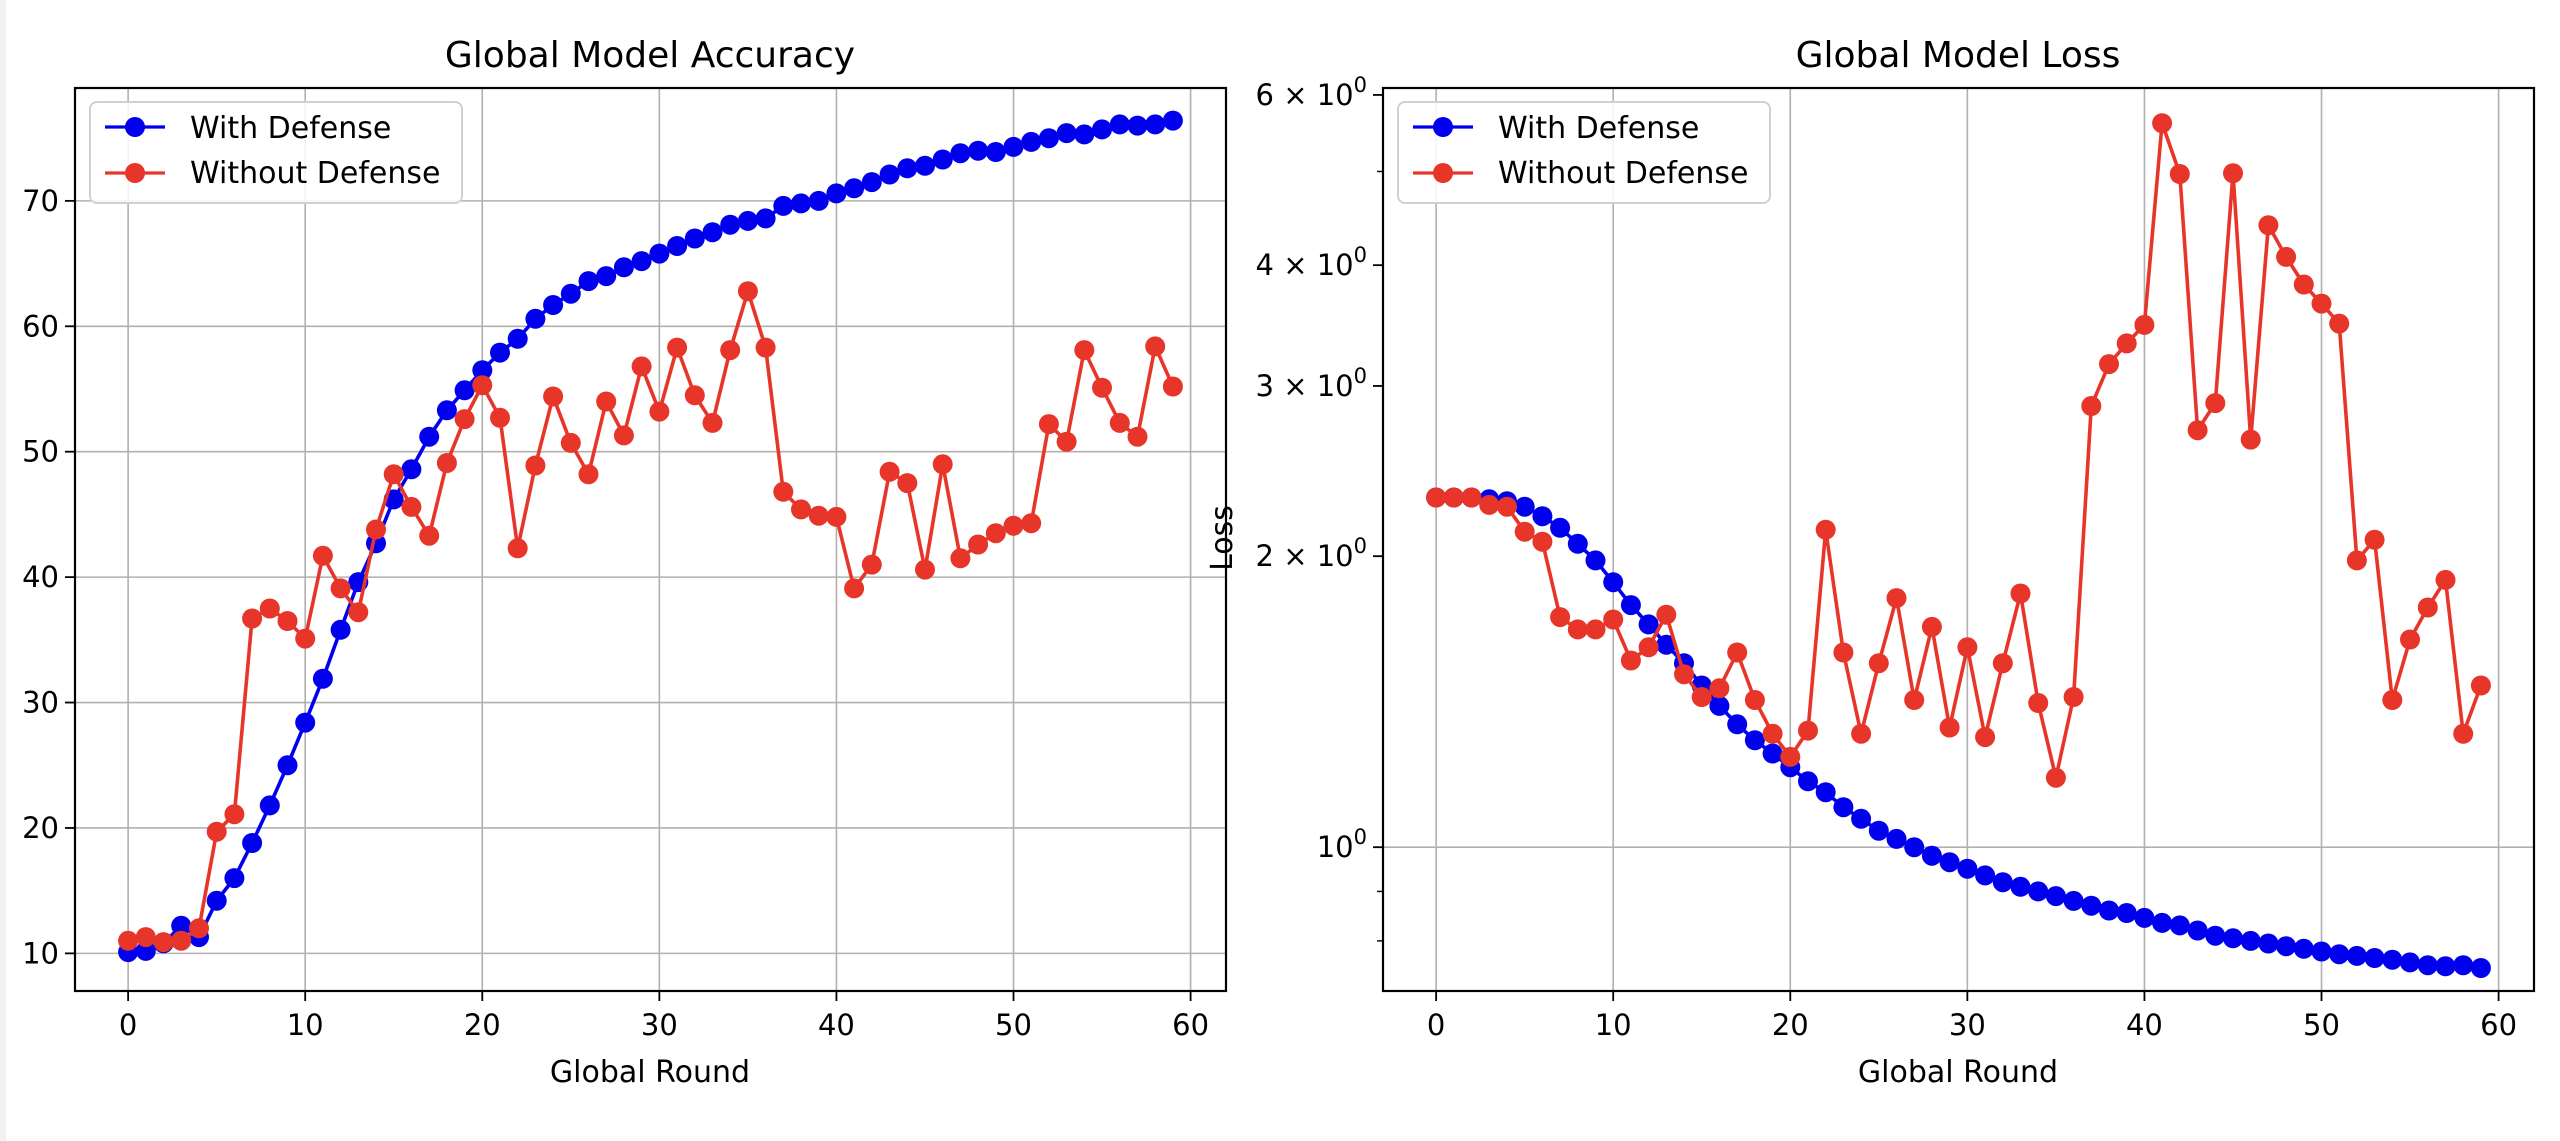  I want to click on accuracy-y-tick-label: 70, so click(40, 201).